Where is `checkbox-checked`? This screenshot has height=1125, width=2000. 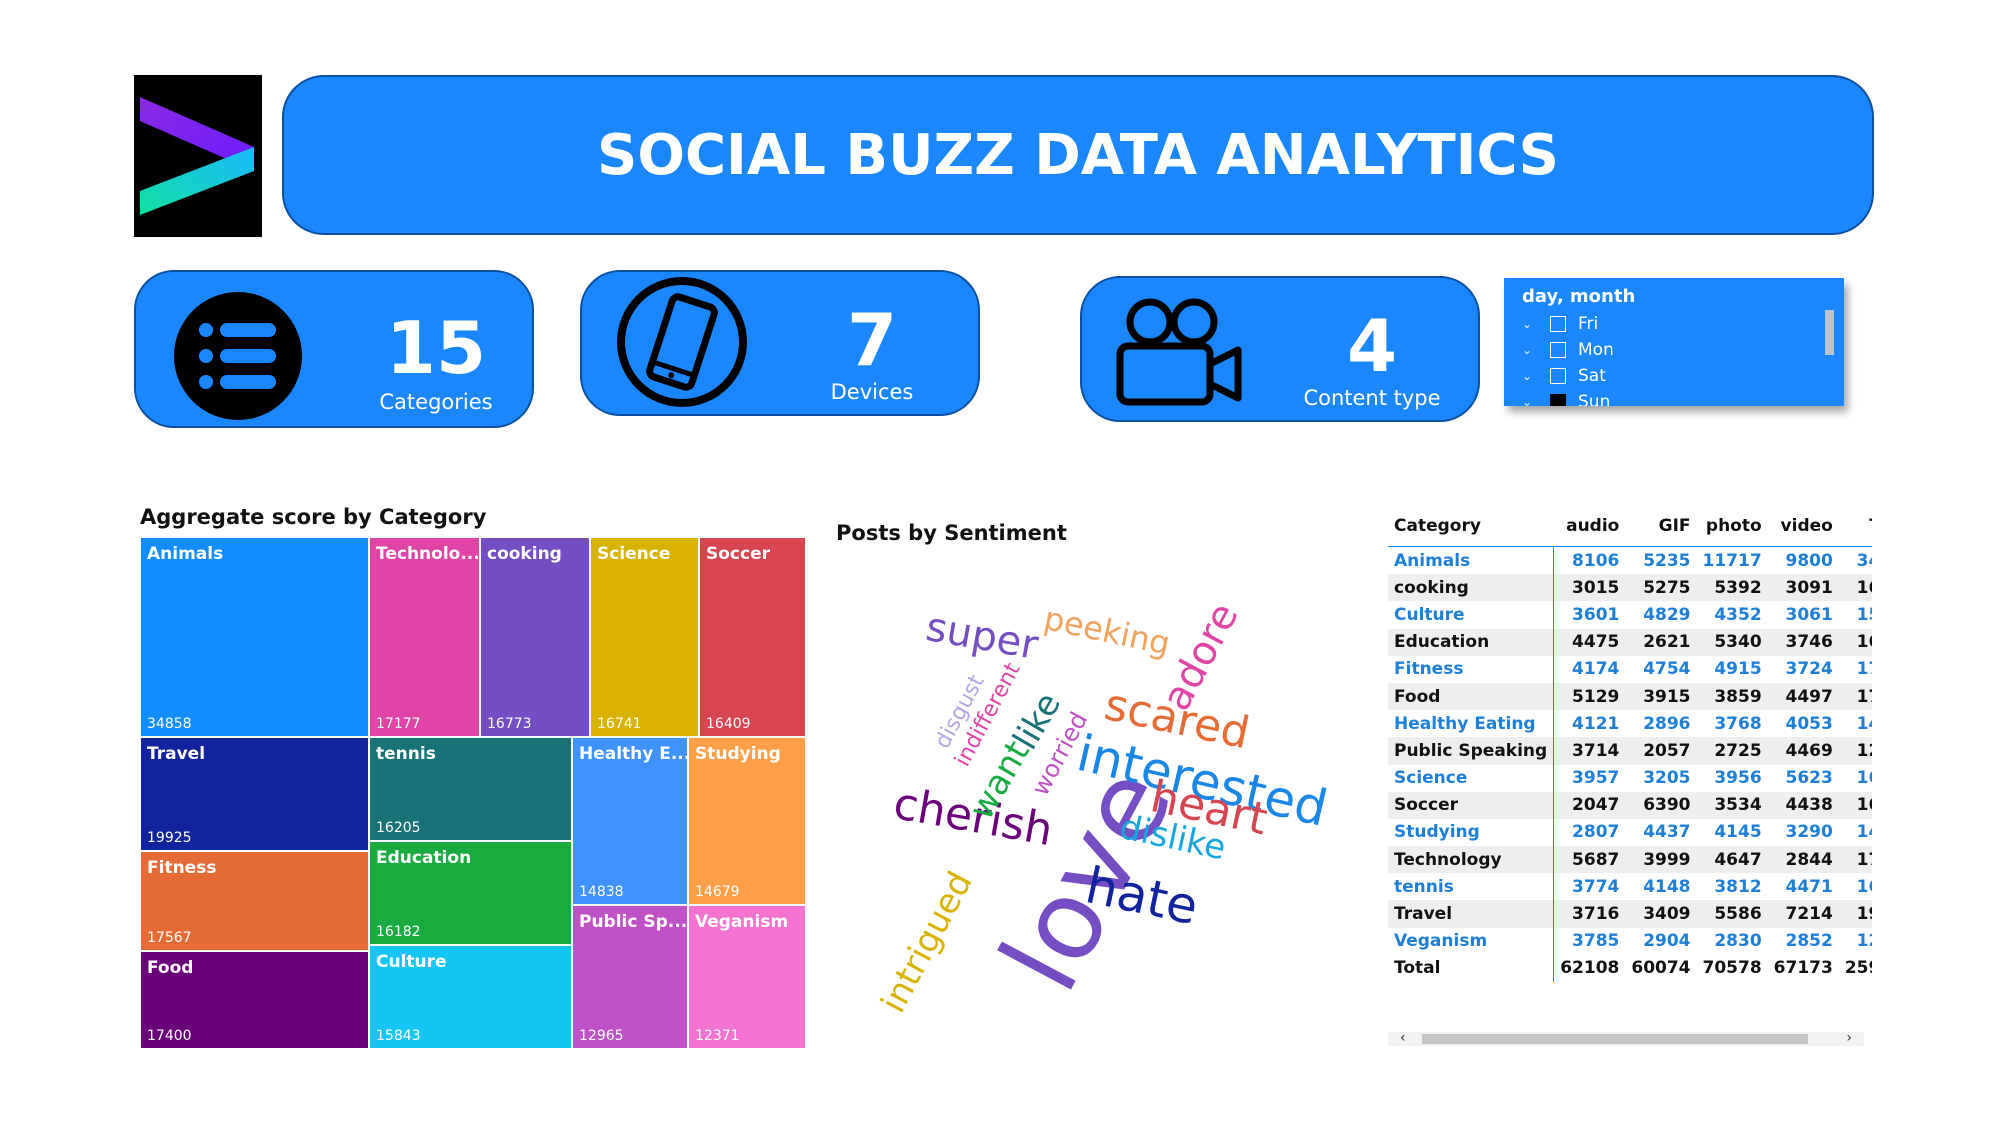
checkbox-checked is located at coordinates (1558, 400).